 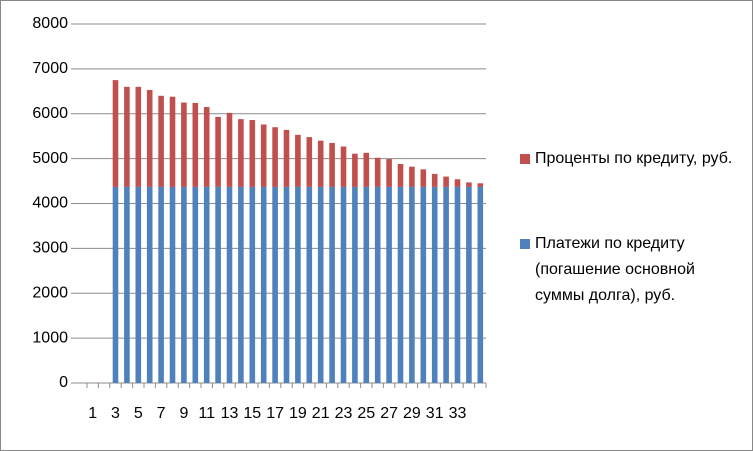 What do you see at coordinates (206, 413) in the screenshot?
I see `x-tick-label: 11` at bounding box center [206, 413].